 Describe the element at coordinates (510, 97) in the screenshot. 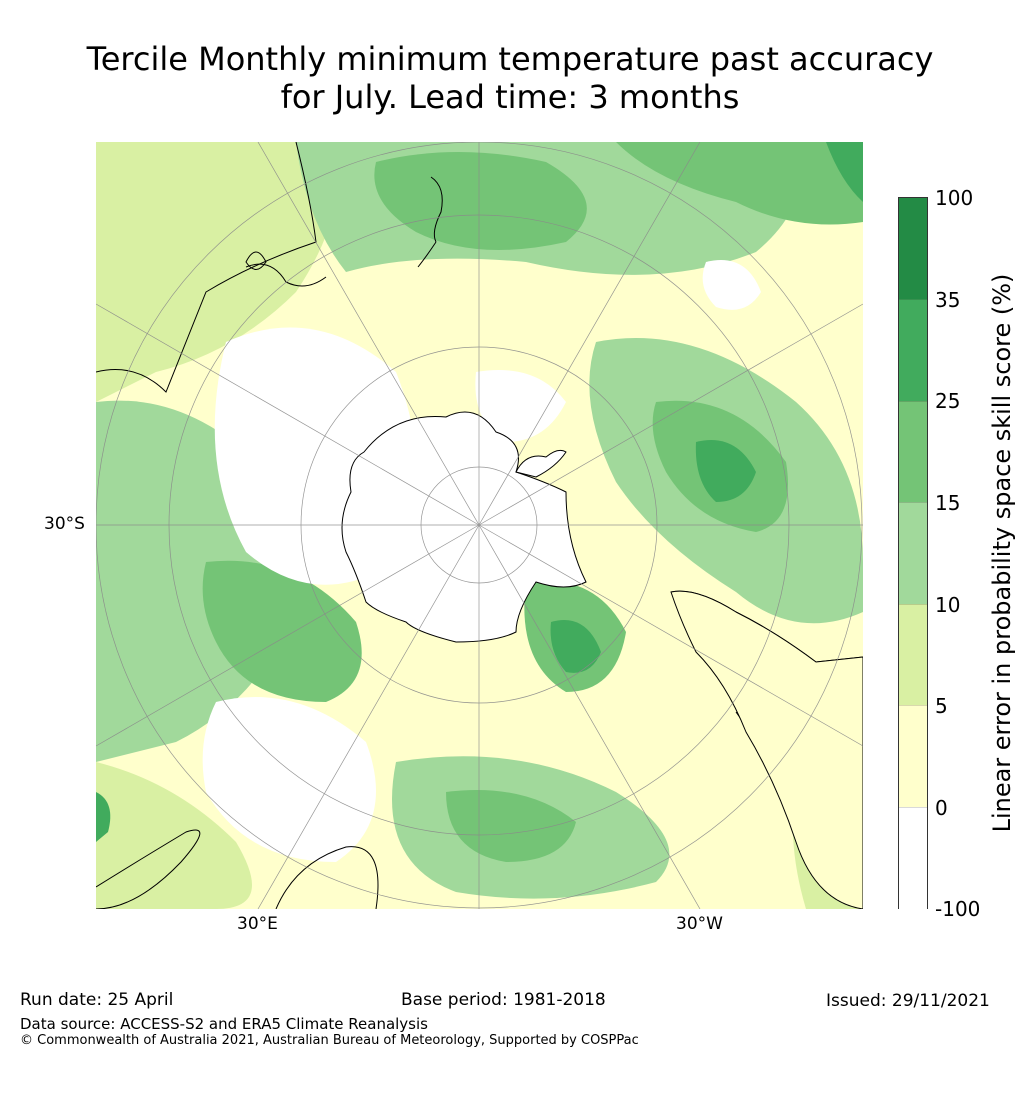

I see `title-line-2: for July. Lead time: 3 months` at that location.